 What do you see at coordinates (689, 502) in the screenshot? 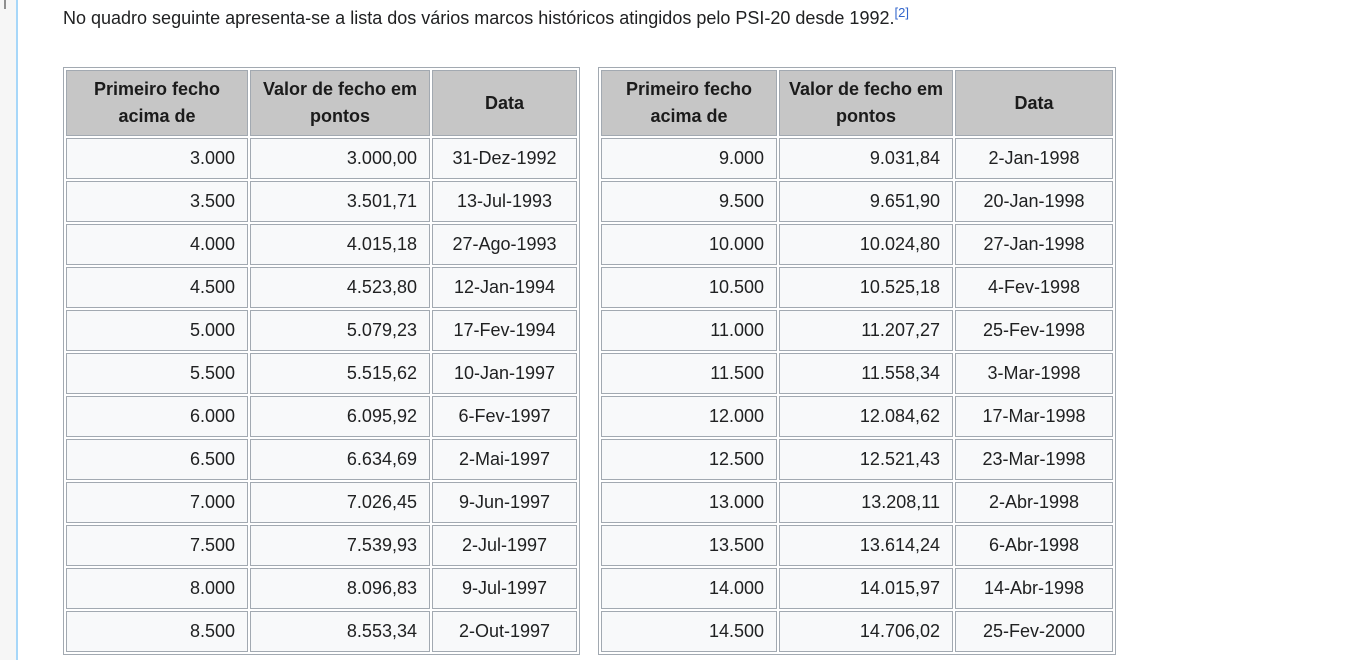
I see `acima-cell: 13.000` at bounding box center [689, 502].